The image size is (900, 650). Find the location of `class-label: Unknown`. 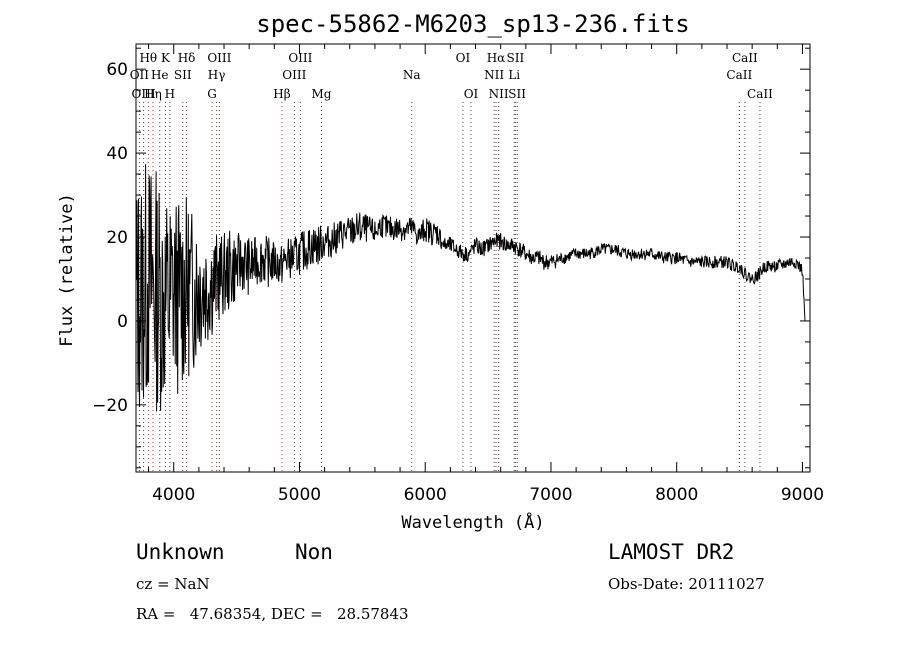

class-label: Unknown is located at coordinates (180, 552).